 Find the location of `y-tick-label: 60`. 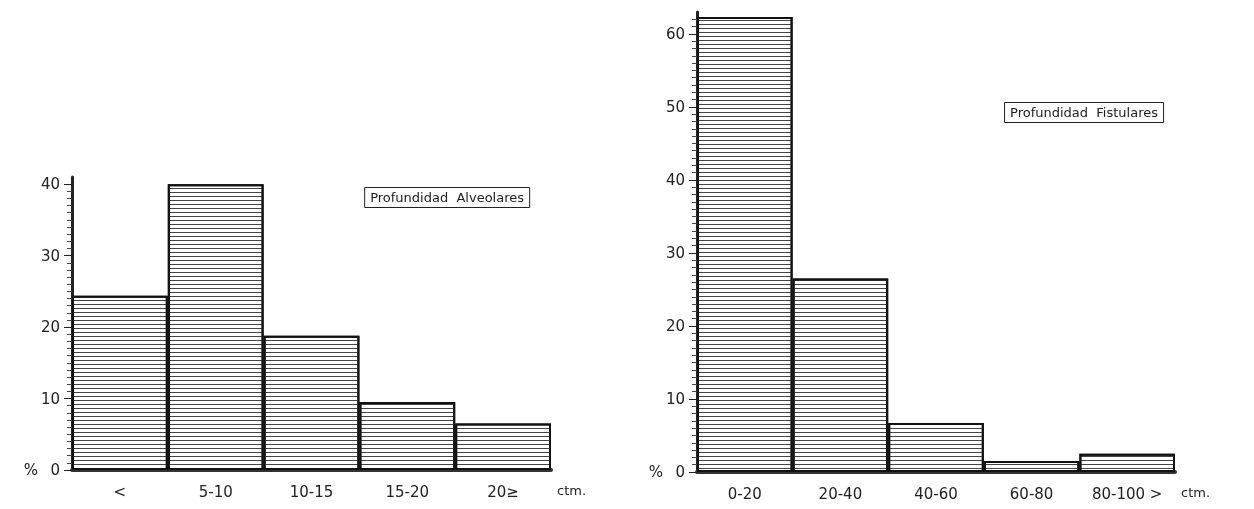

y-tick-label: 60 is located at coordinates (675, 33).